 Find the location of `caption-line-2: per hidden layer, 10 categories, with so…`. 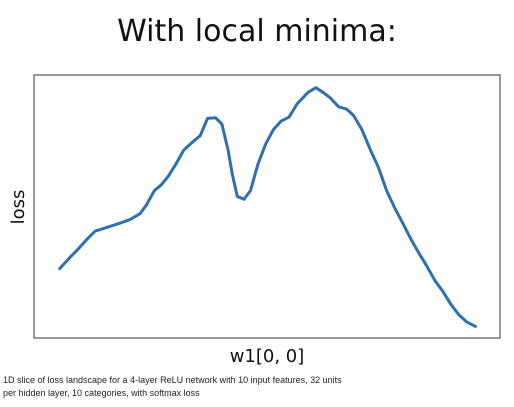

caption-line-2: per hidden layer, 10 categories, with so… is located at coordinates (101, 393).